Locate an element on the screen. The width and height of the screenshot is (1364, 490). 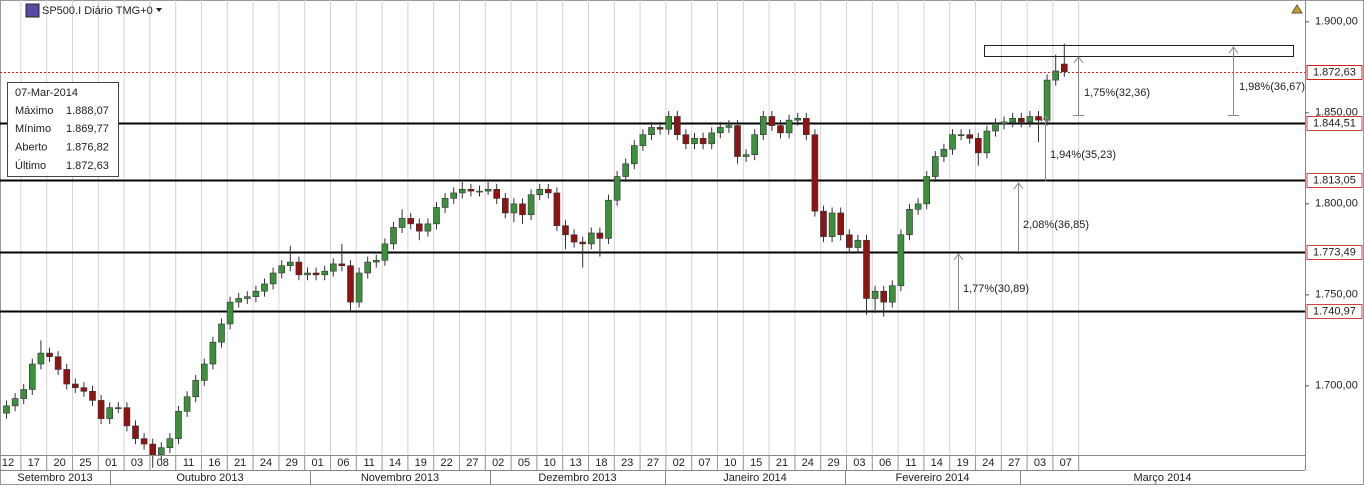
x-tick-label: 16 is located at coordinates (214, 463).